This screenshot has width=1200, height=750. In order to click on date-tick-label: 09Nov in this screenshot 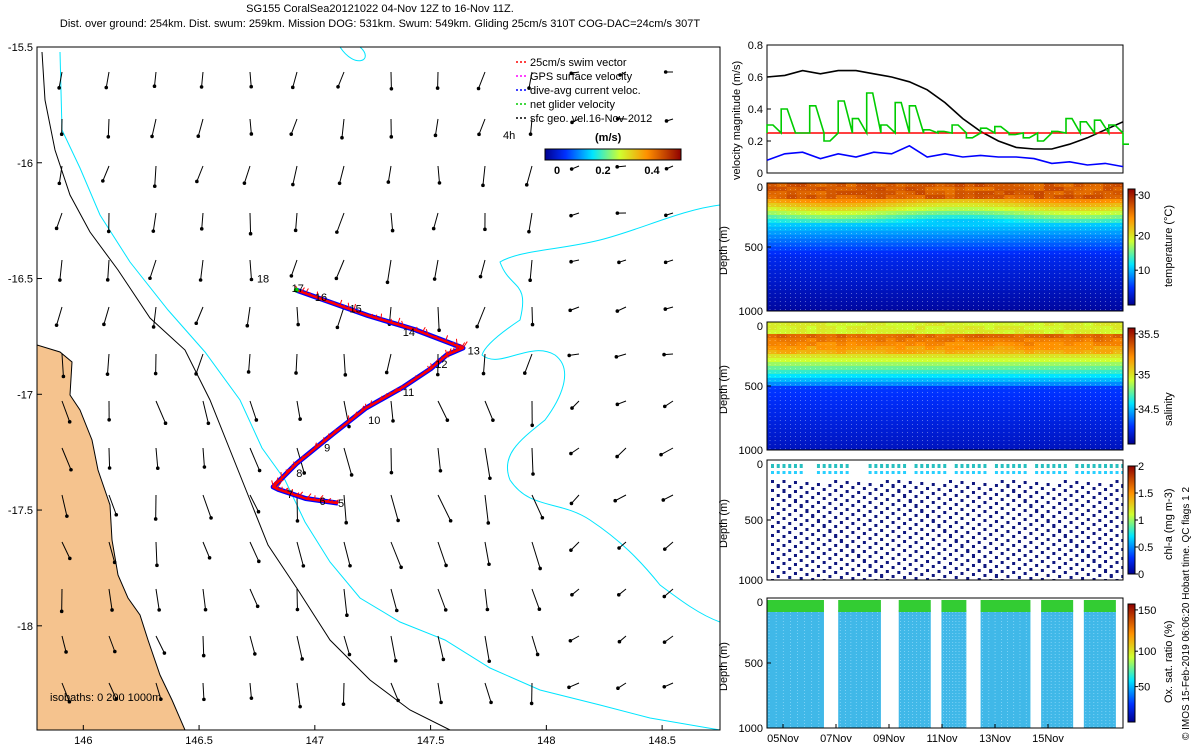, I will do `click(889, 739)`.